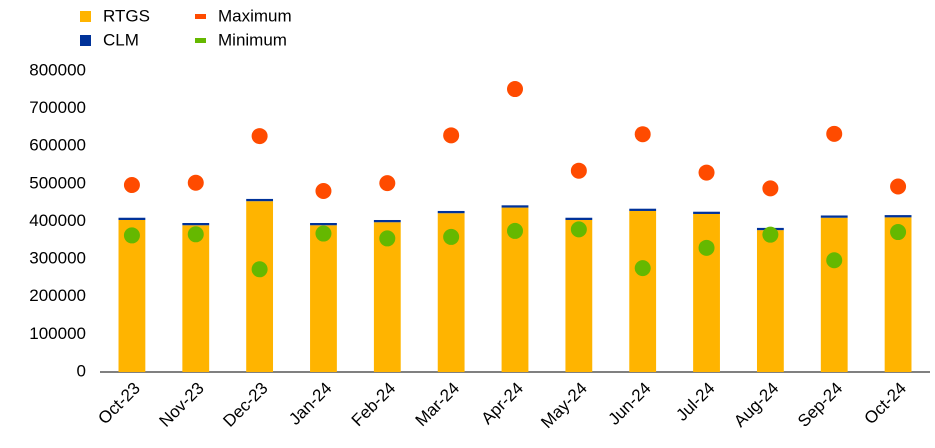 Image resolution: width=935 pixels, height=448 pixels. What do you see at coordinates (438, 405) in the screenshot?
I see `x-tick-label: Mar-24` at bounding box center [438, 405].